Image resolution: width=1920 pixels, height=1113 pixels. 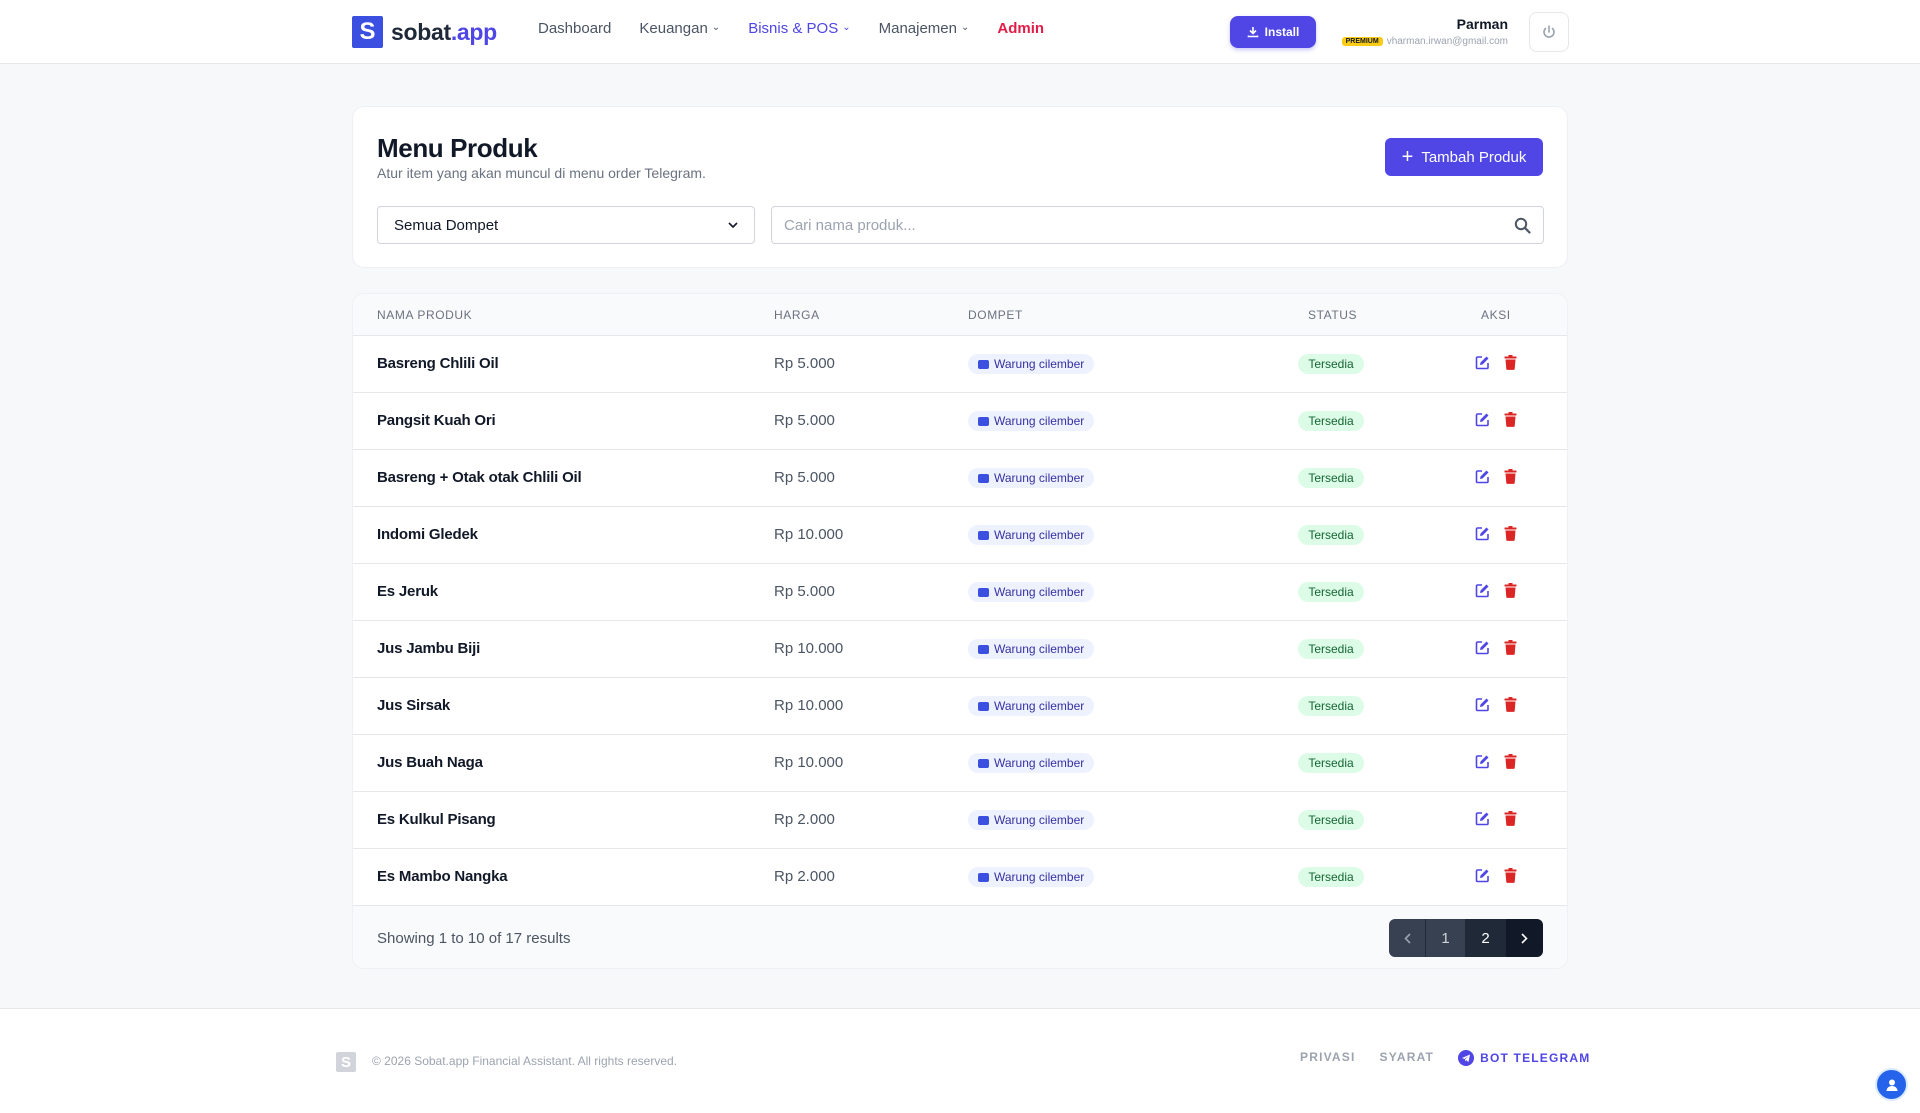 I want to click on chevron-down-icon: ⌄, so click(x=965, y=27).